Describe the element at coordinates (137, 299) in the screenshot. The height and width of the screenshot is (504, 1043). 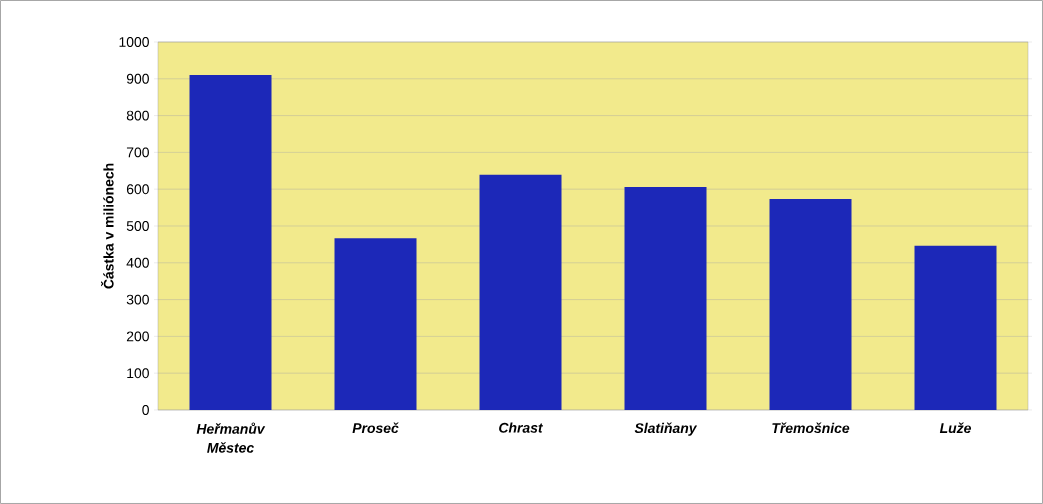
I see `y-tick-label: 300` at that location.